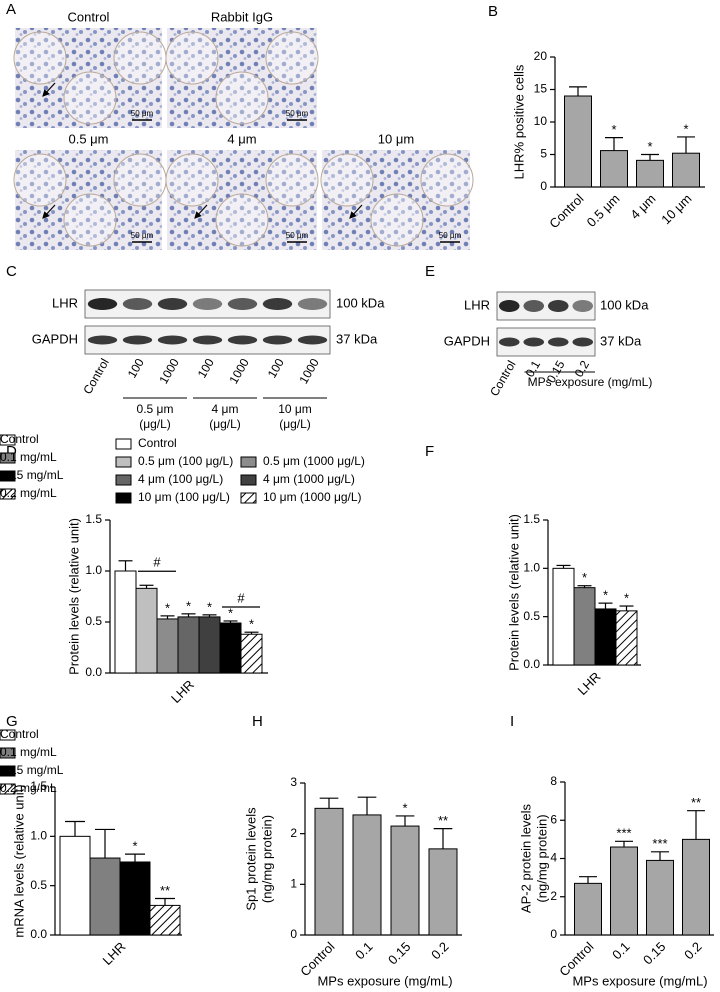 Image resolution: width=720 pixels, height=992 pixels. I want to click on panel-letter: E, so click(430, 271).